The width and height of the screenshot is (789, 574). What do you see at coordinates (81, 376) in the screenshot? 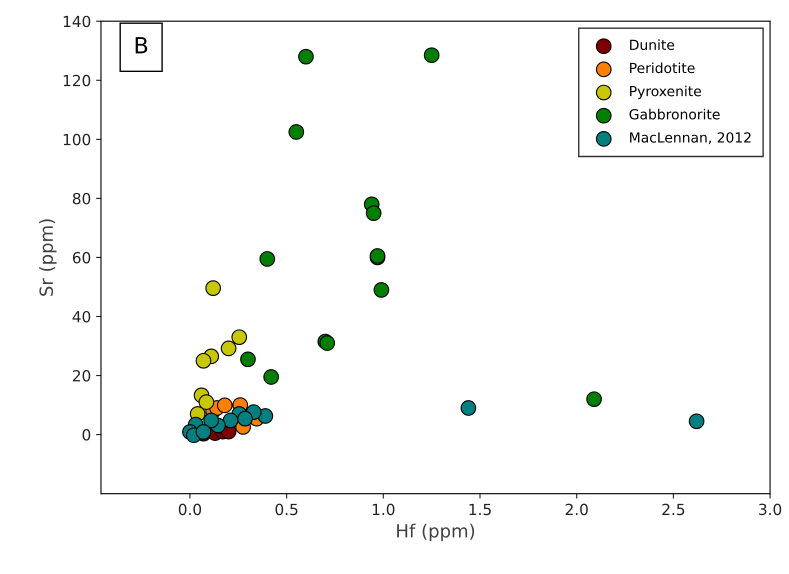
I see `y-tick-label: 20` at bounding box center [81, 376].